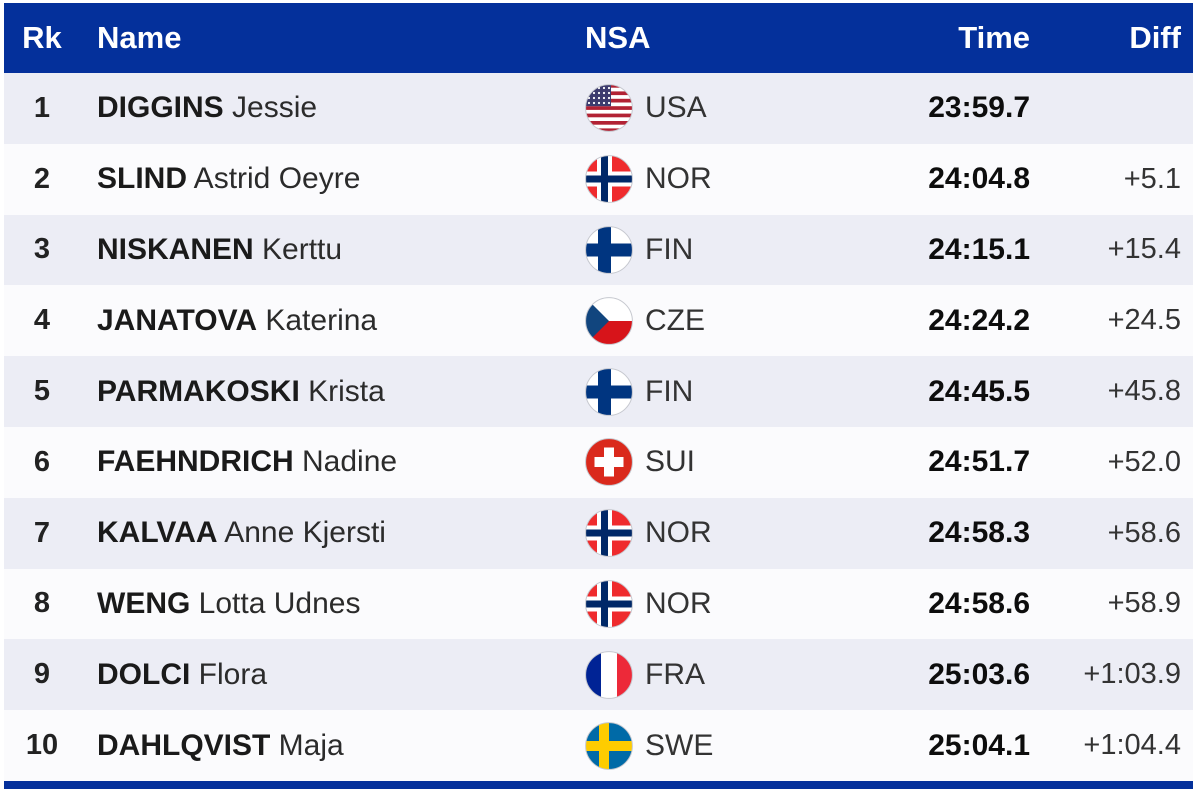  I want to click on athlete-name: KALVAA Anne Kjersti, so click(332, 533).